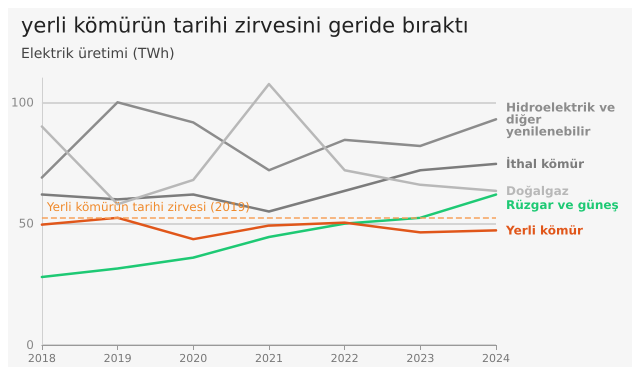  Describe the element at coordinates (22, 102) in the screenshot. I see `y-tick-label: 100` at that location.